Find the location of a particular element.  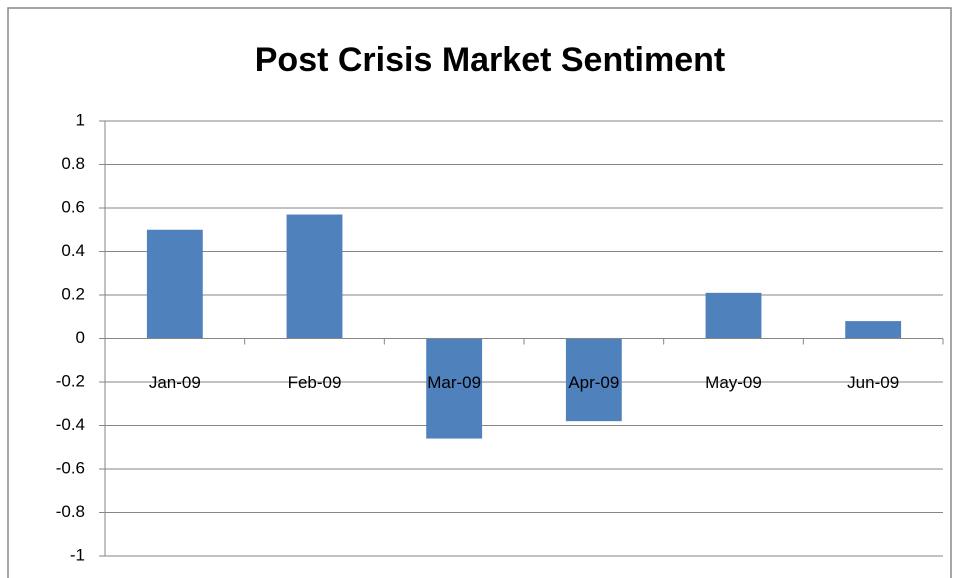

y-tick-label: -0.8 is located at coordinates (70, 511).